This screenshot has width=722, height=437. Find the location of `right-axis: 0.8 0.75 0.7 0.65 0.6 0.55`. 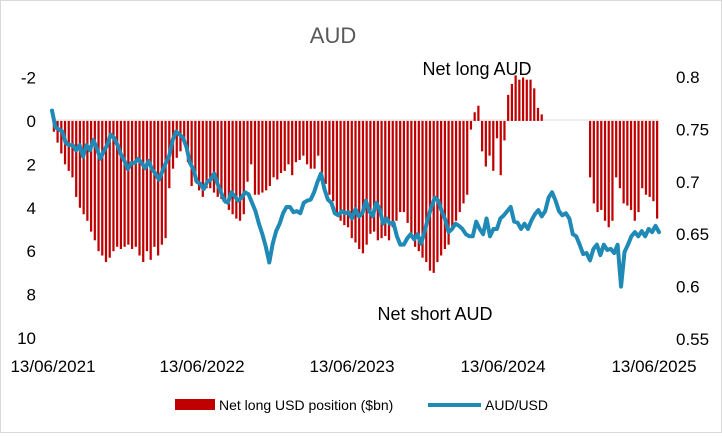

right-axis: 0.8 0.75 0.7 0.65 0.6 0.55 is located at coordinates (692, 208).